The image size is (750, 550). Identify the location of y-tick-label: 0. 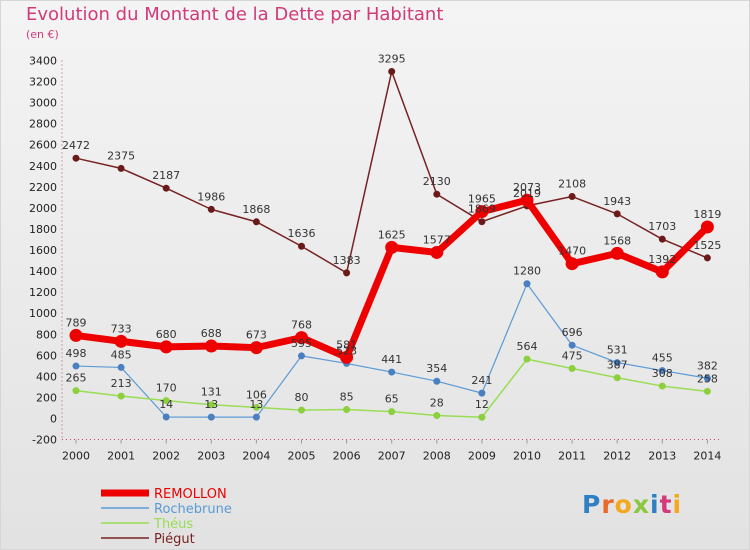
(53, 419).